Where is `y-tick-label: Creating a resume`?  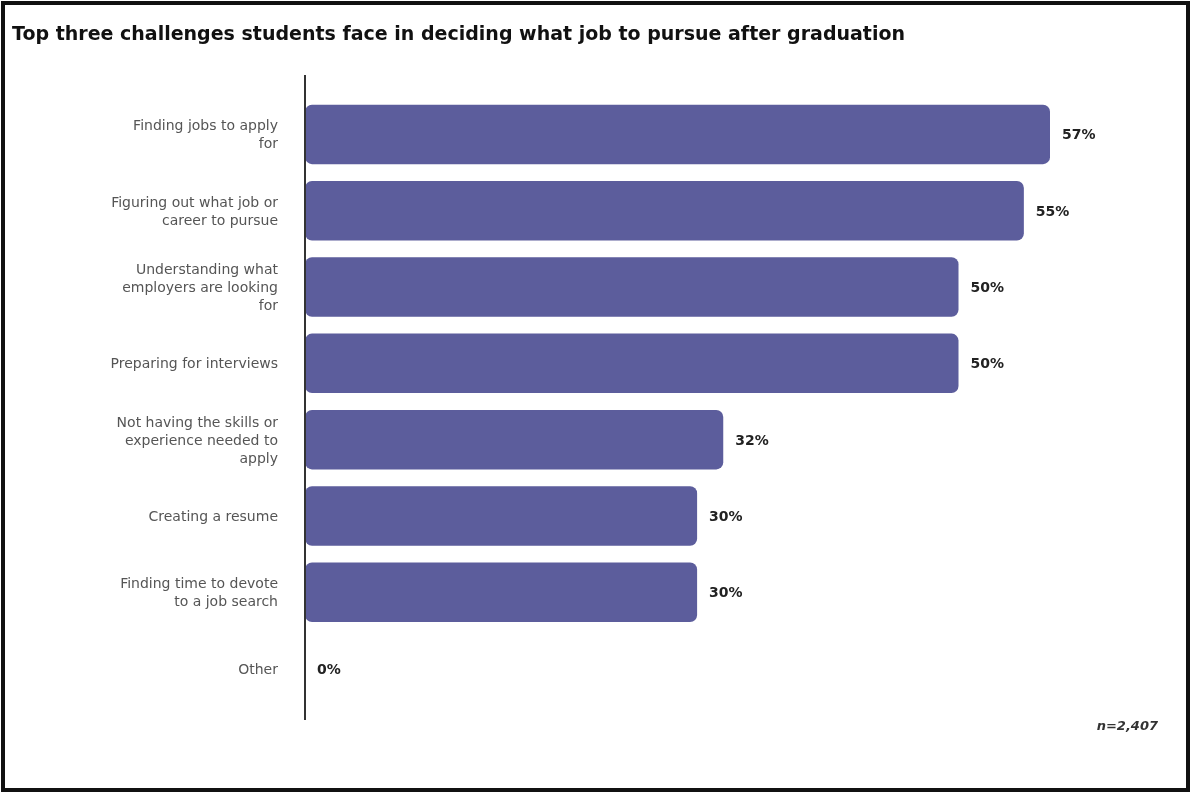
y-tick-label: Creating a resume is located at coordinates (213, 515).